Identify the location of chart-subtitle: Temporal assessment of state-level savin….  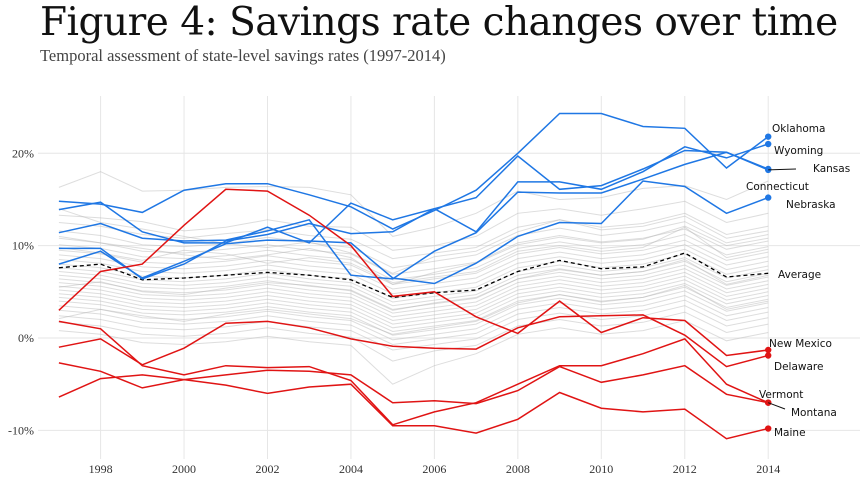
(243, 55).